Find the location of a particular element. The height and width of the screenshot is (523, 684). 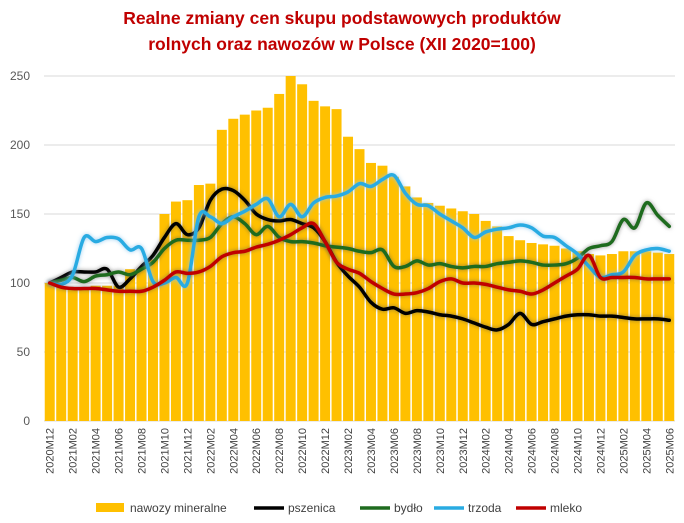

x-tick-label: 2024M08 is located at coordinates (556, 451).